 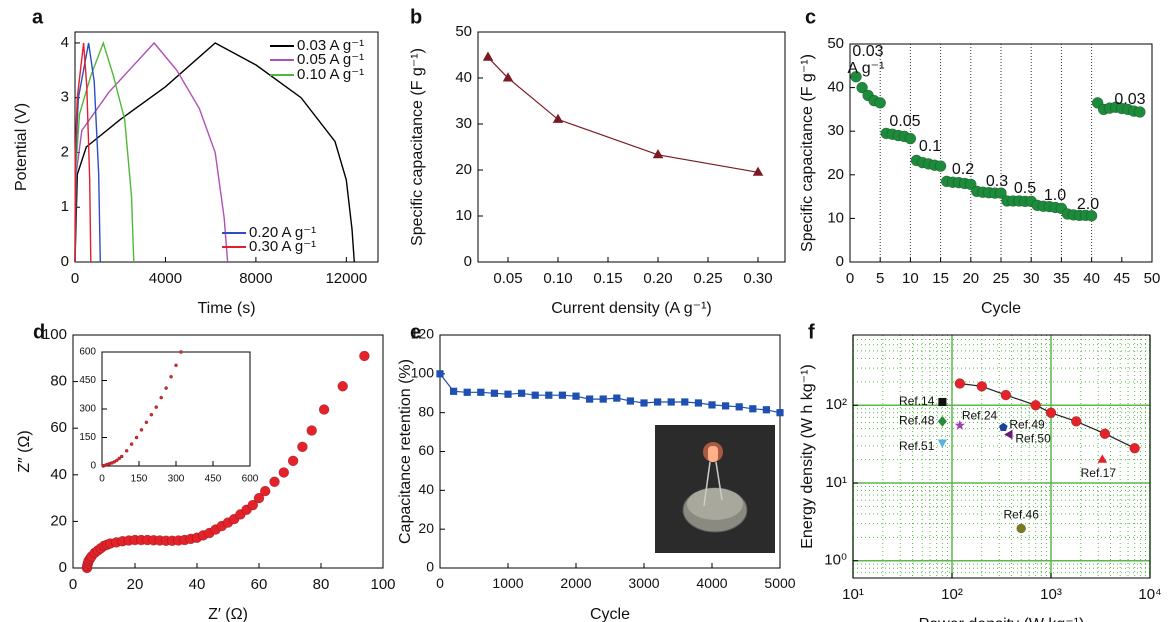 I want to click on y-tick-label: 4, so click(x=65, y=42).